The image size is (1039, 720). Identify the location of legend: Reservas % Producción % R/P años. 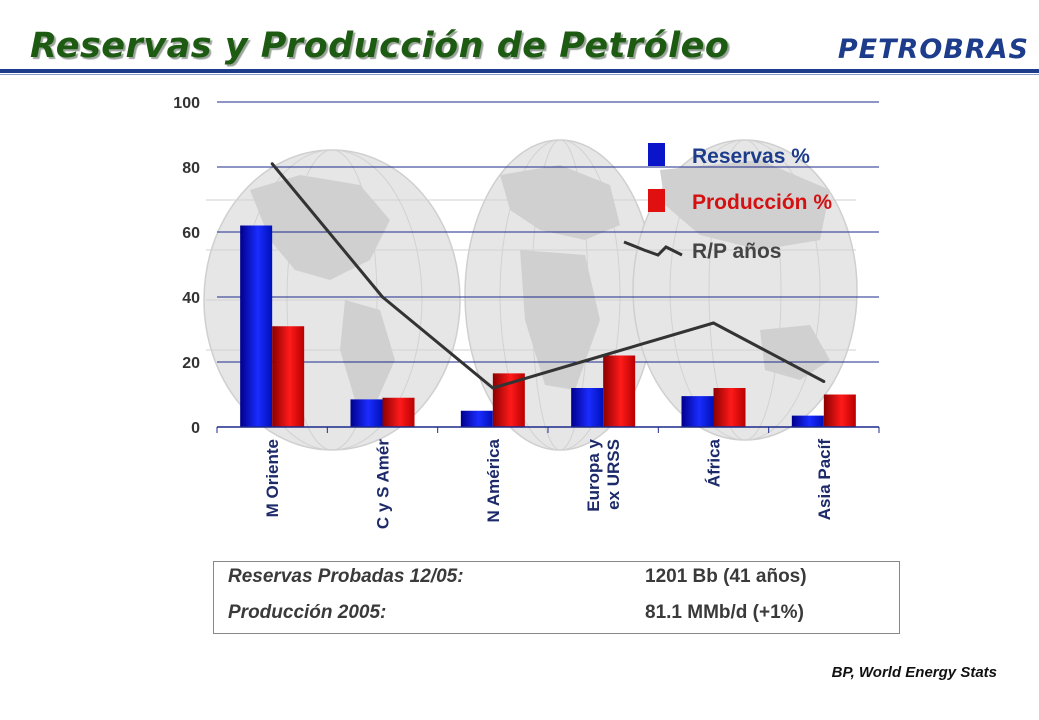
(727, 203).